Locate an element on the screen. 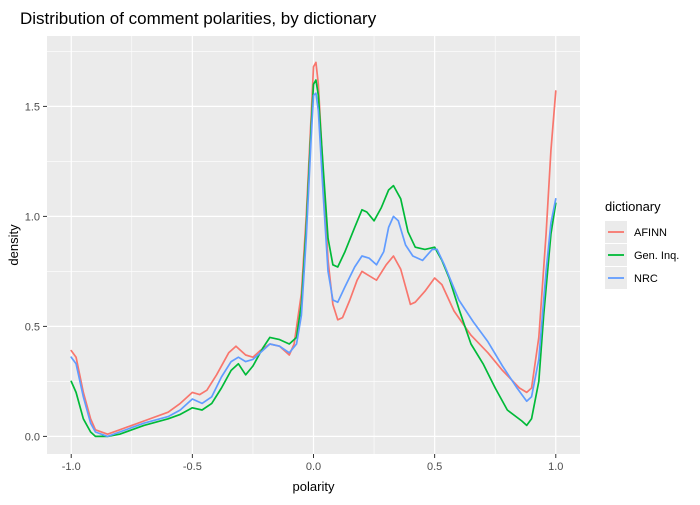 This screenshot has width=700, height=505. legend-title: dictionary is located at coordinates (633, 206).